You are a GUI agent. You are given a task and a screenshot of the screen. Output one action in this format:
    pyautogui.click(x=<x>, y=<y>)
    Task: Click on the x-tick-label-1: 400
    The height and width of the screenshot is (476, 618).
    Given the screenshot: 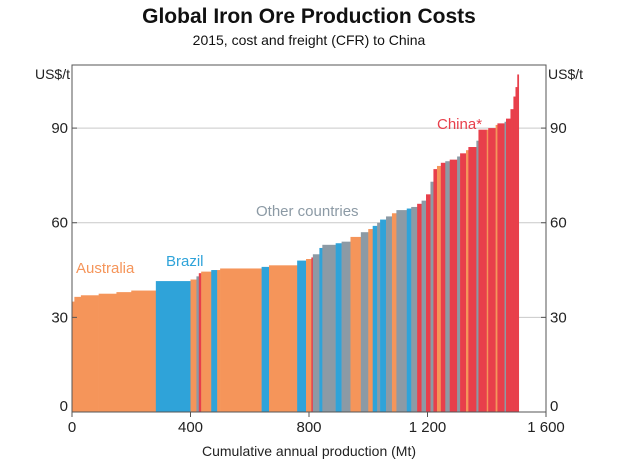 What is the action you would take?
    pyautogui.click(x=190, y=427)
    